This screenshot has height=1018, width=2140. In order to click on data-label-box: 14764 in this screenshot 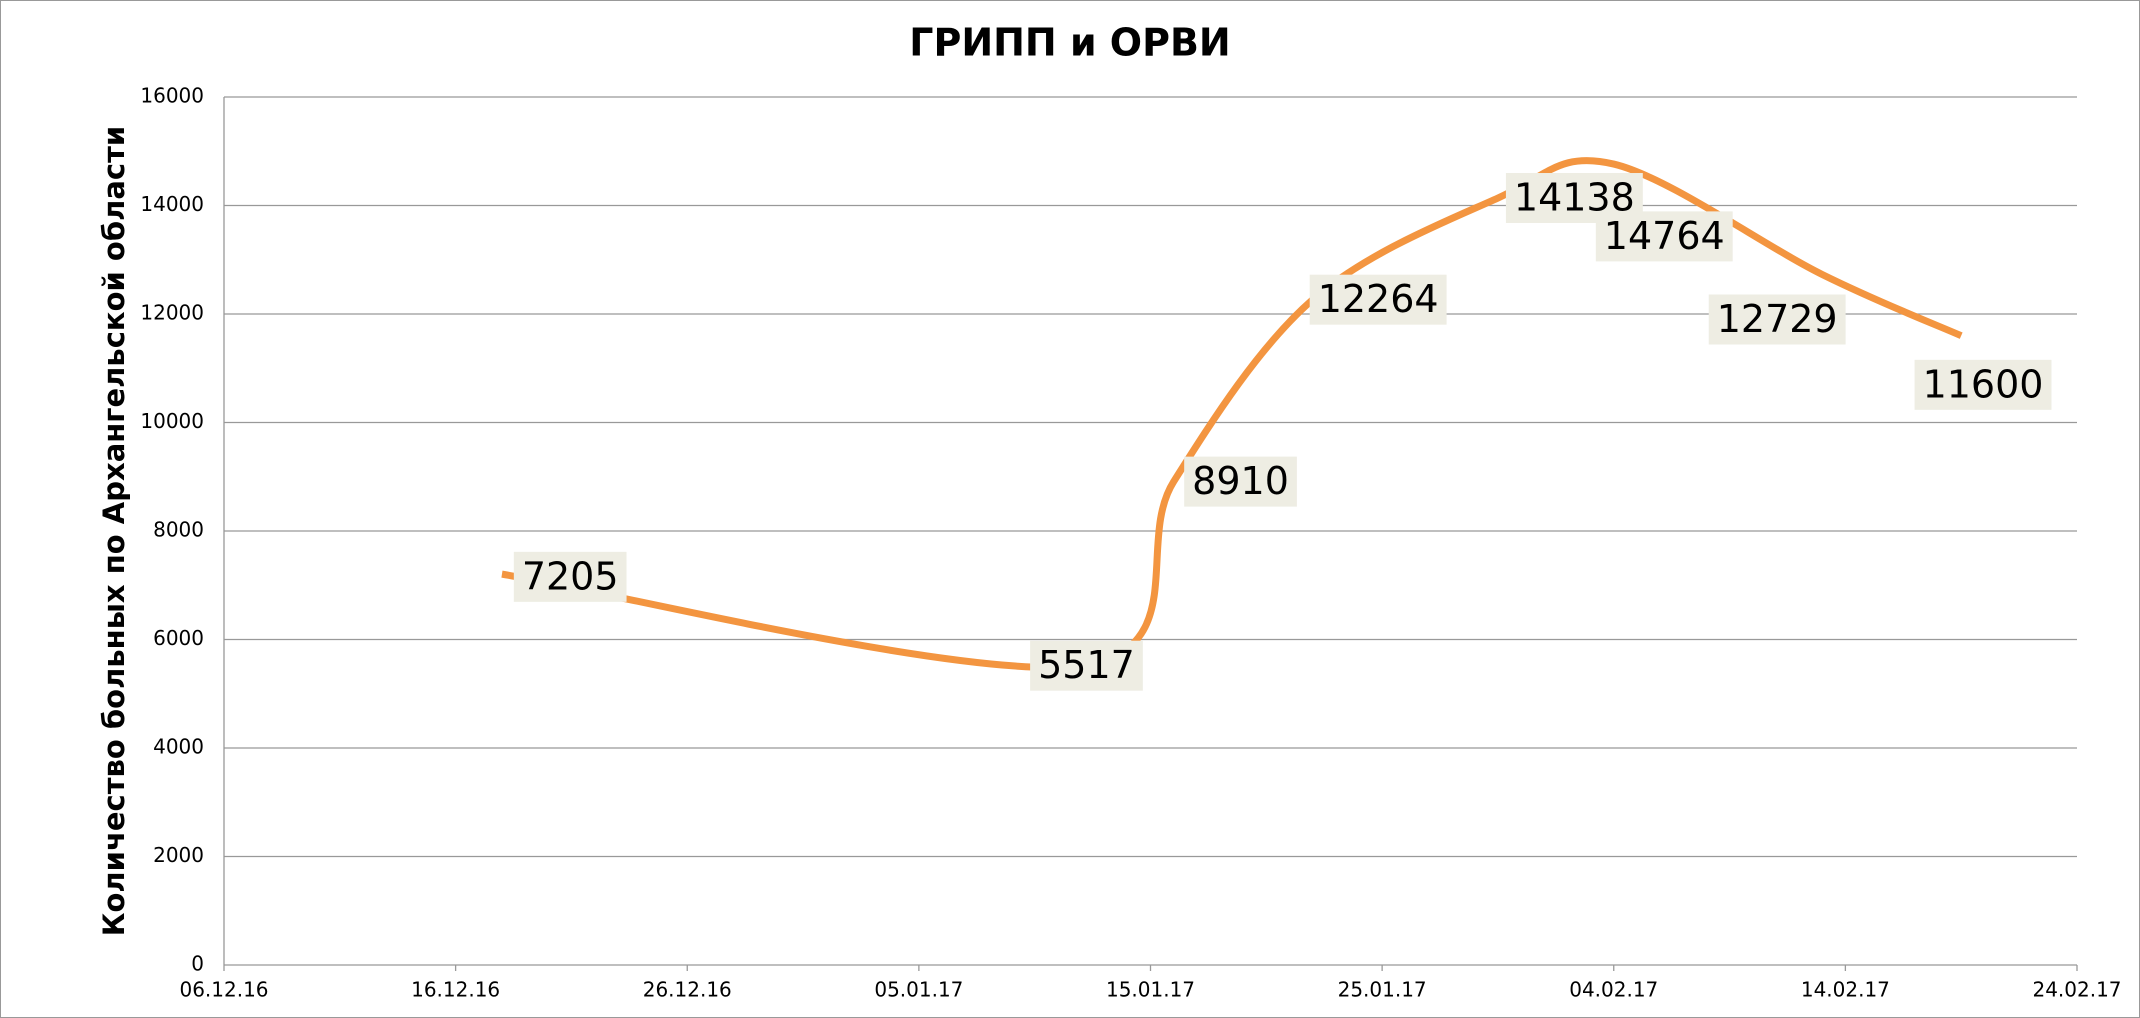, I will do `click(1664, 236)`.